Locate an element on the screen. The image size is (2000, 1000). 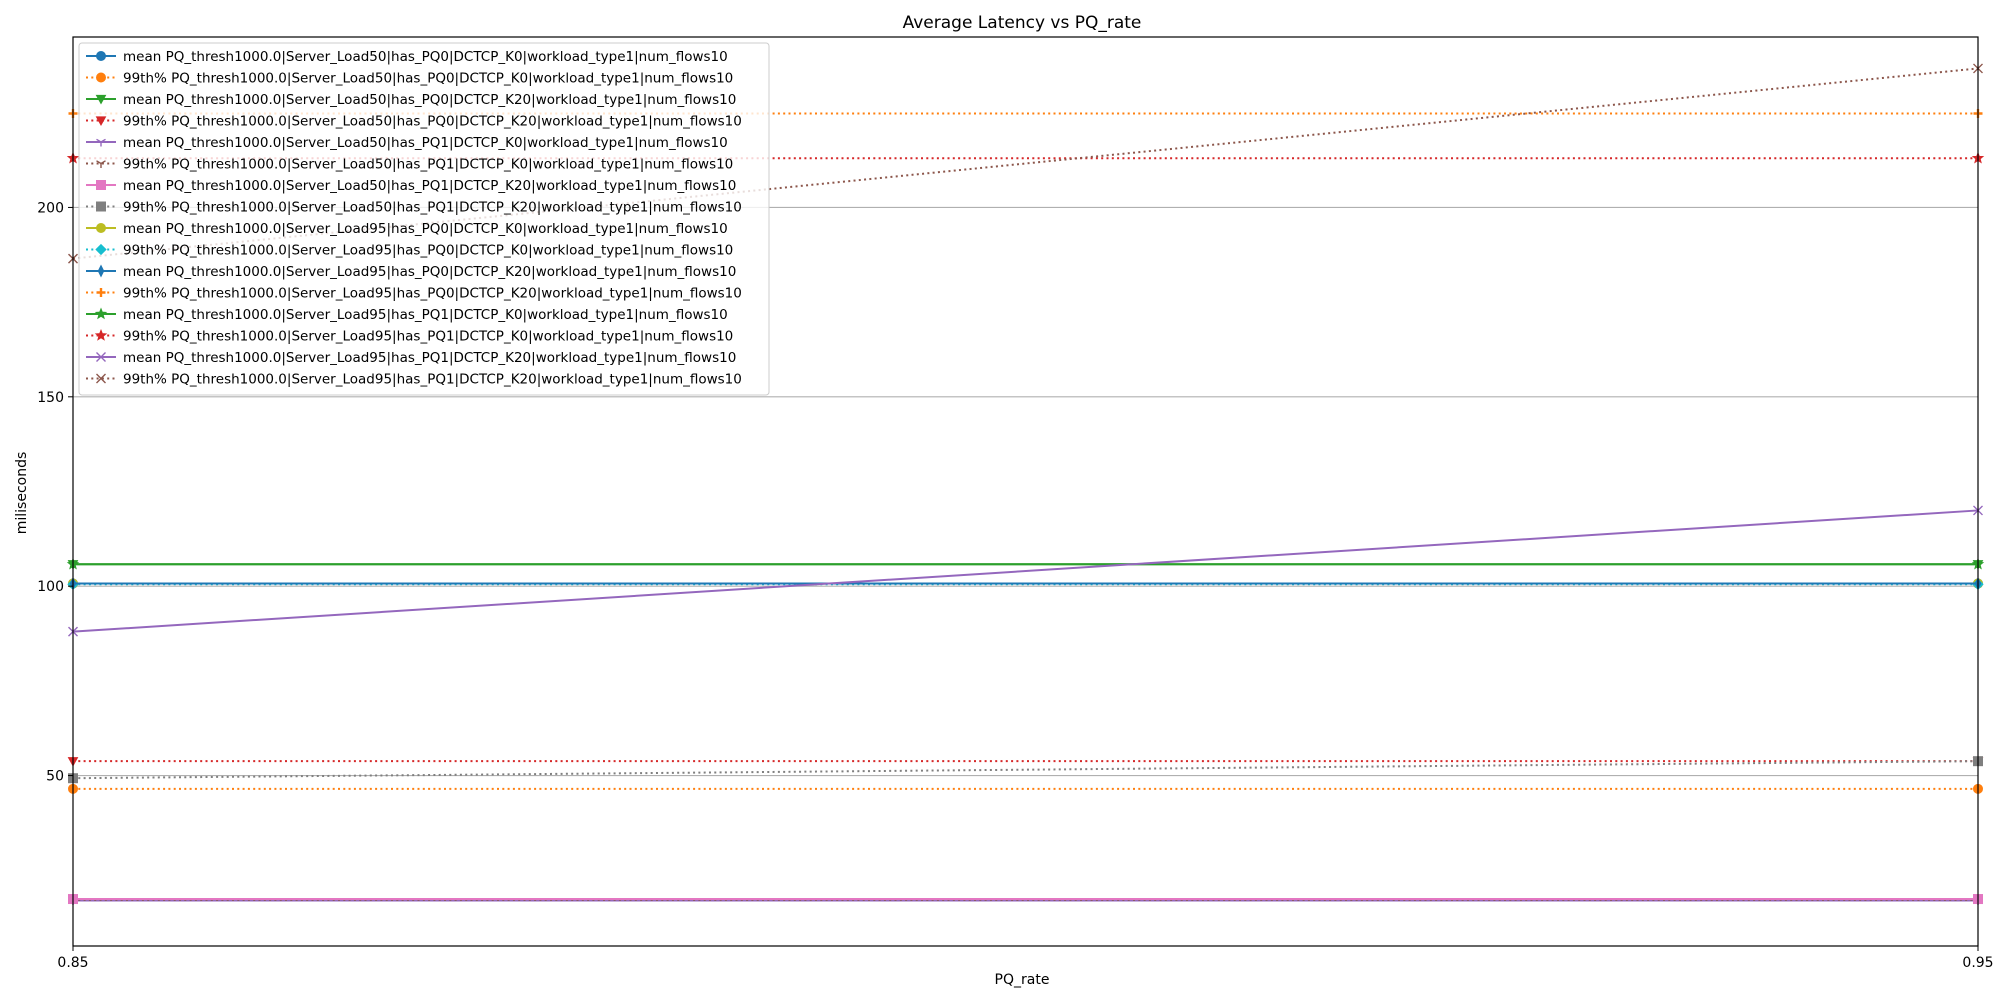
y-axis-label: miliseconds is located at coordinates (22, 493).